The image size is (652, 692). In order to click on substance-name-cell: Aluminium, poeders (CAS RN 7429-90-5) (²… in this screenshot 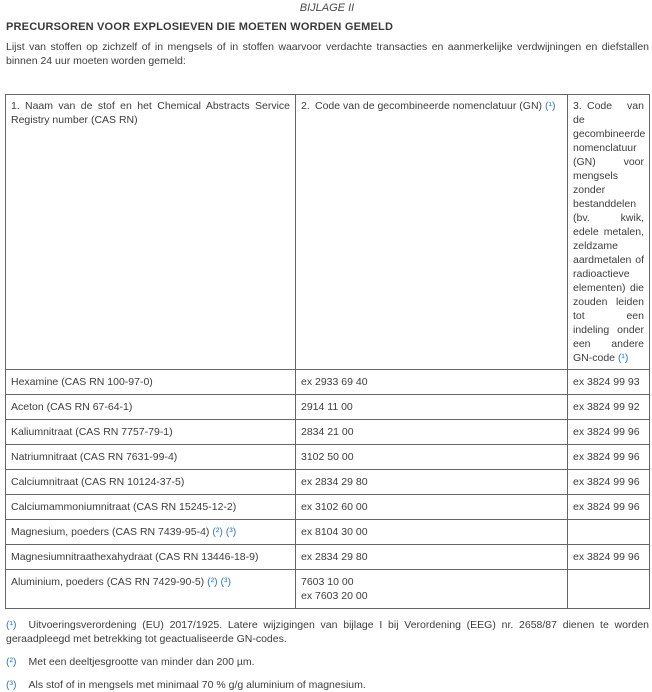, I will do `click(150, 589)`.